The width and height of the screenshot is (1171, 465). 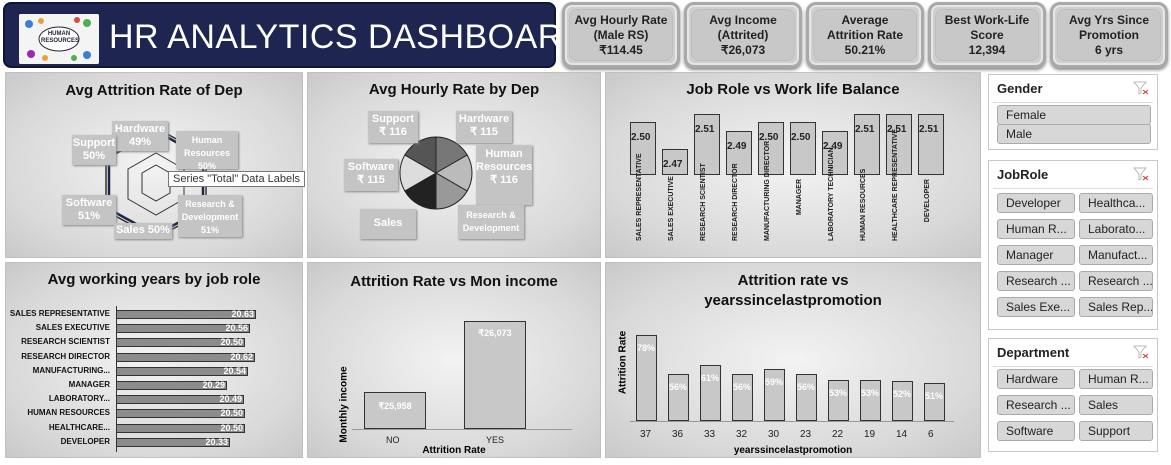 What do you see at coordinates (1116, 405) in the screenshot?
I see `slicer-item-sales: Sales` at bounding box center [1116, 405].